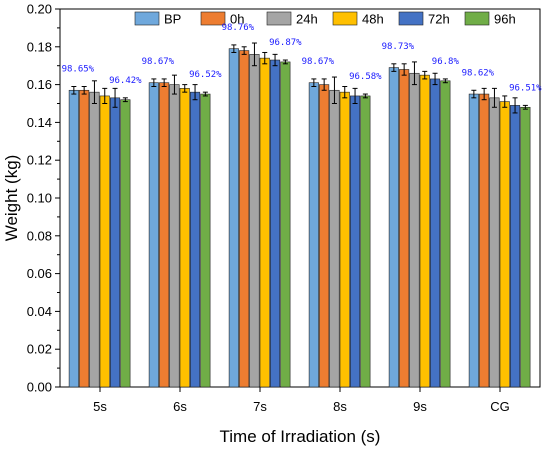  Describe the element at coordinates (39, 198) in the screenshot. I see `y-tick-label: 0.10` at that location.